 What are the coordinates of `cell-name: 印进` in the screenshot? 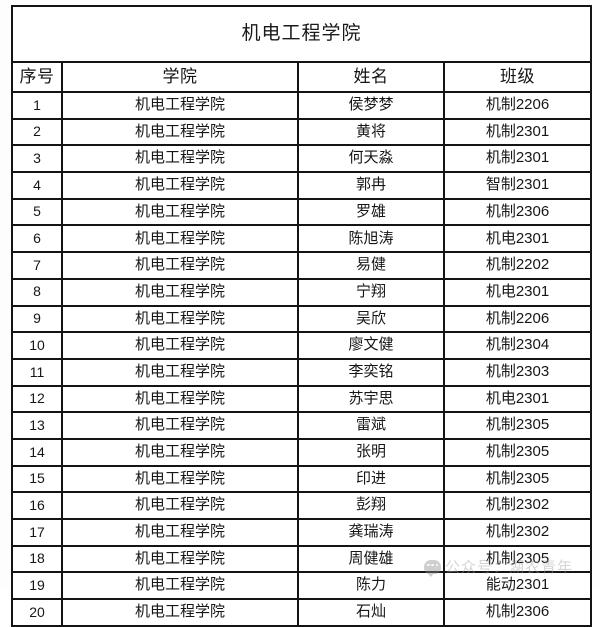 It's located at (371, 479).